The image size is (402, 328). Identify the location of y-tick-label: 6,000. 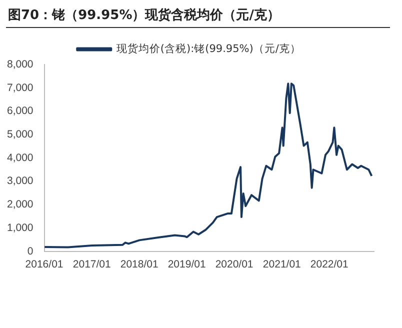
(20, 111).